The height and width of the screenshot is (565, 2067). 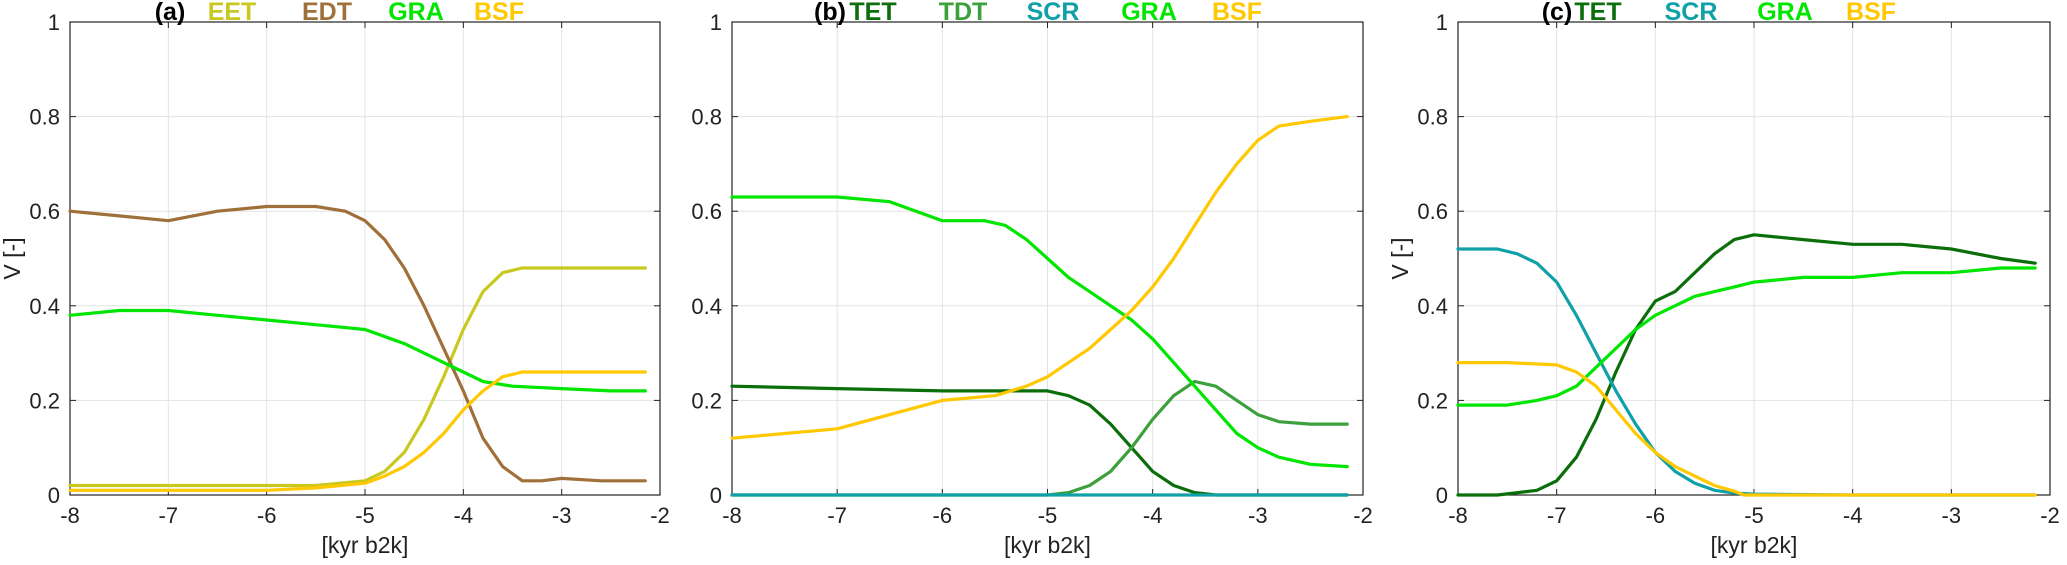 I want to click on legend-entry-eet: EET, so click(x=232, y=13).